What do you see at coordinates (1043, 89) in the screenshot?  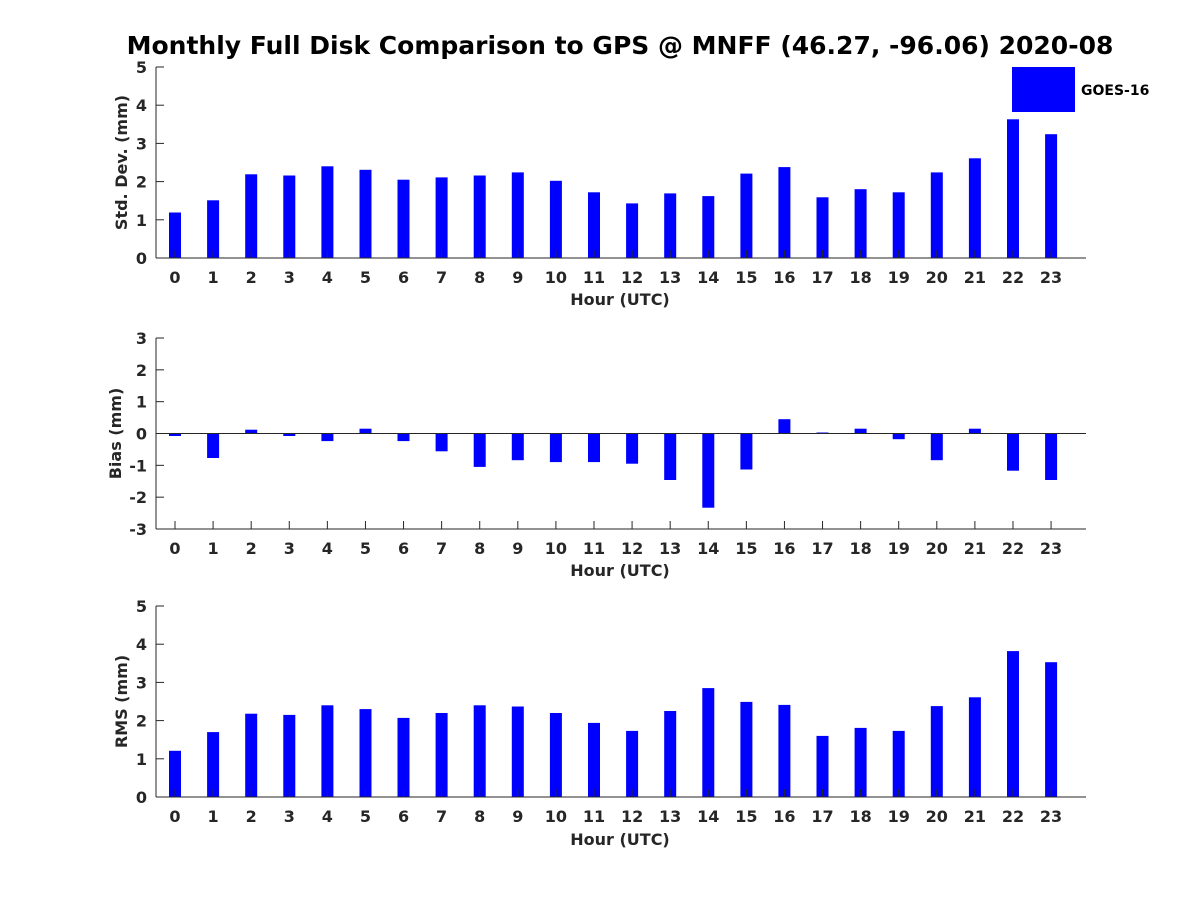 I see `legend-swatch` at bounding box center [1043, 89].